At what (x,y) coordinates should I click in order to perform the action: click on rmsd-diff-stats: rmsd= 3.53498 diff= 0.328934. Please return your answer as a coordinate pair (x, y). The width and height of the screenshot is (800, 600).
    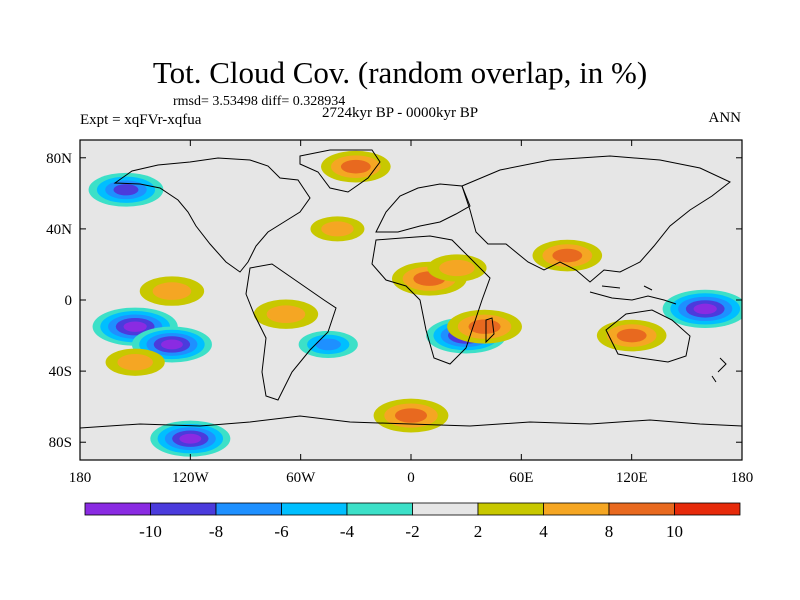
    Looking at the image, I should click on (259, 101).